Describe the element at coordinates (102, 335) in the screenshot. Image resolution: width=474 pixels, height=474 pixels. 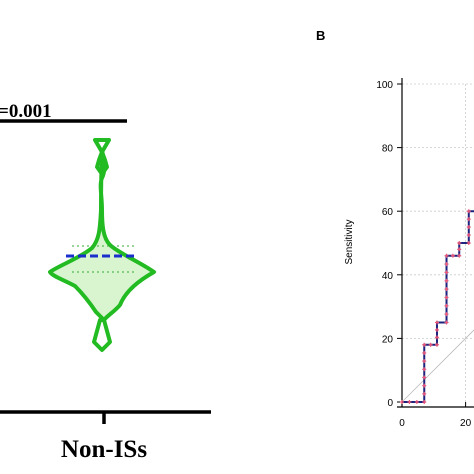
I see `violin-tail` at that location.